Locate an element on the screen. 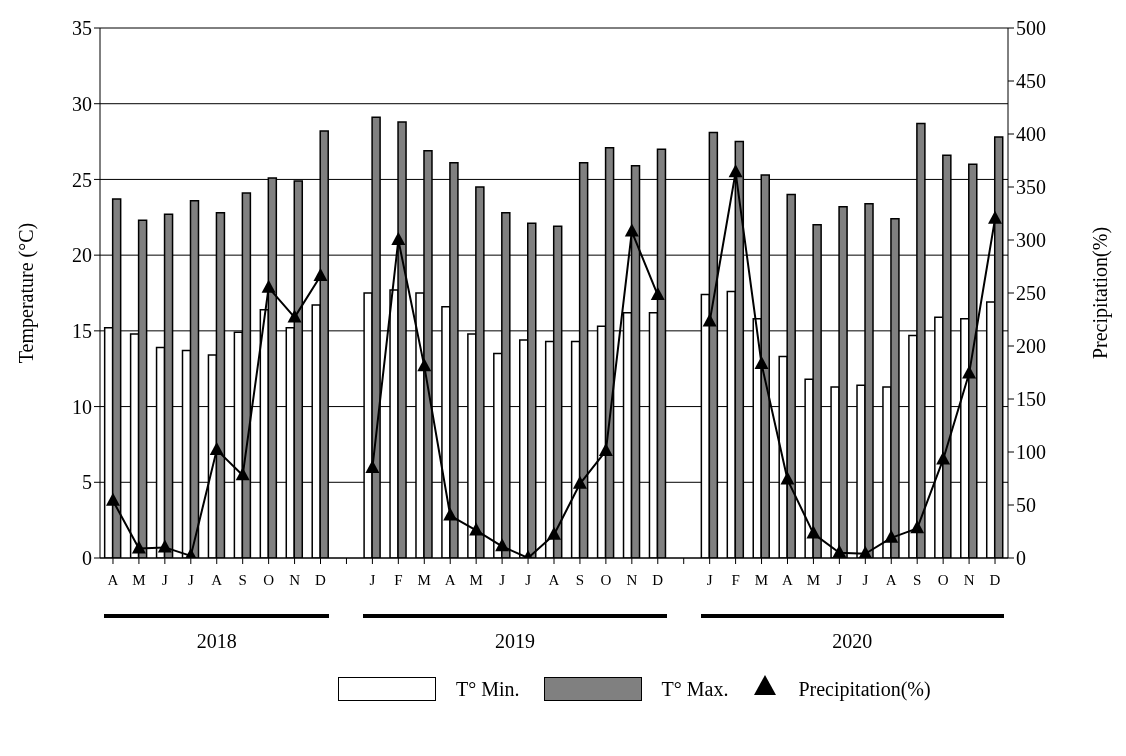 This screenshot has height=756, width=1126. y-axis-title: Temperature (°C) is located at coordinates (27, 293).